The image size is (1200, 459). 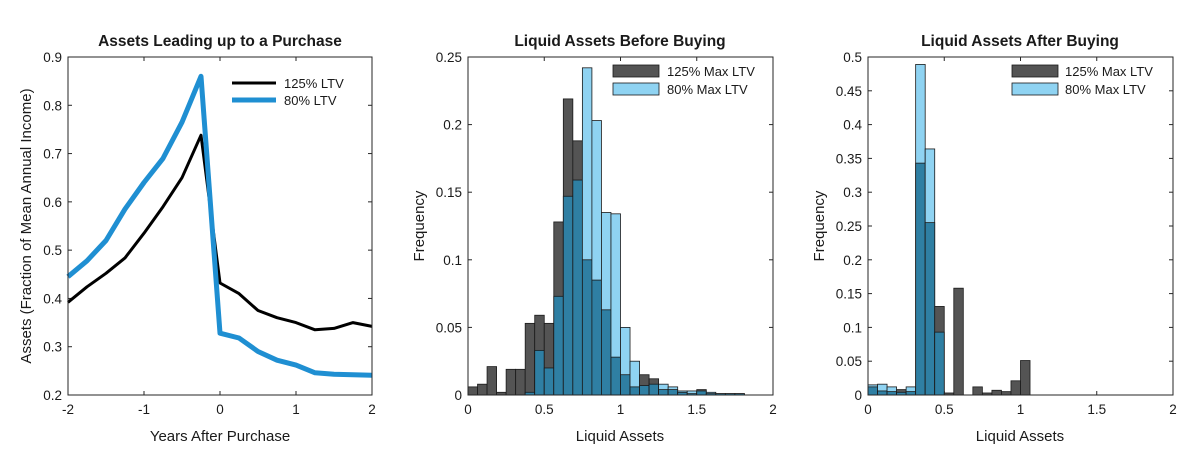 I want to click on y-tick-label: 0.25, so click(x=849, y=226).